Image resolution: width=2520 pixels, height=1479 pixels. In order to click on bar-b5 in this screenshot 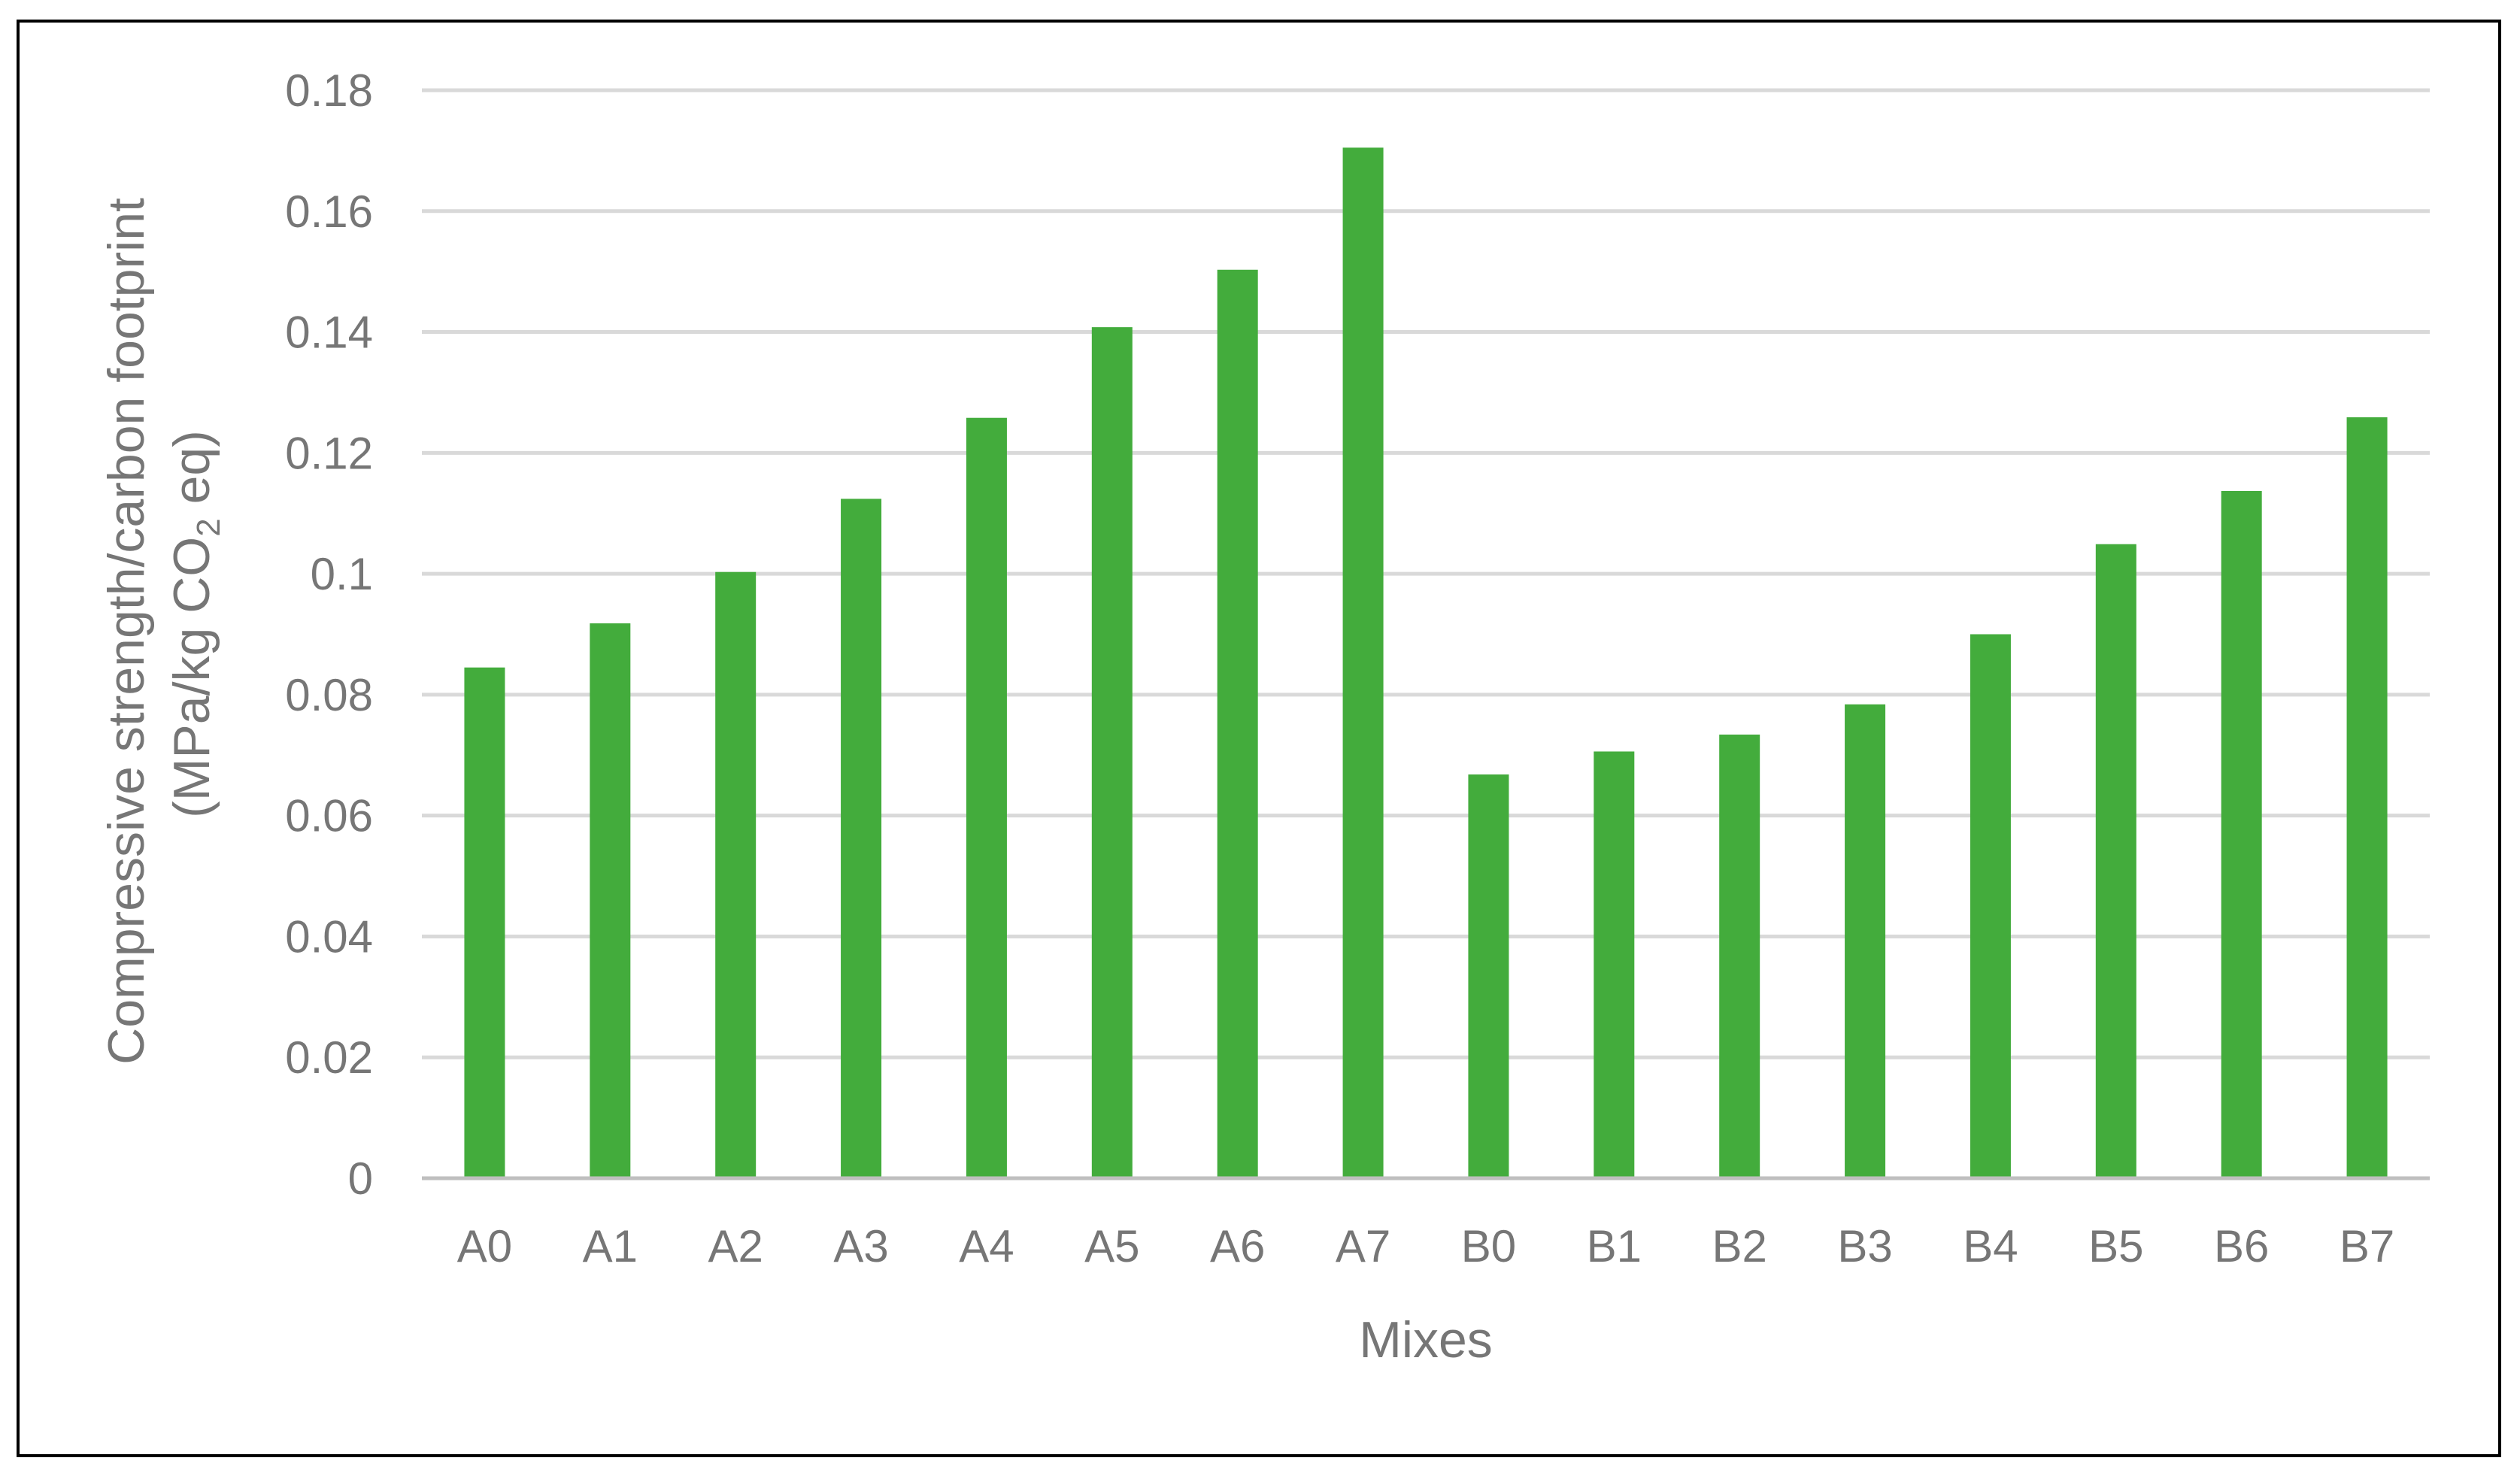, I will do `click(2115, 861)`.